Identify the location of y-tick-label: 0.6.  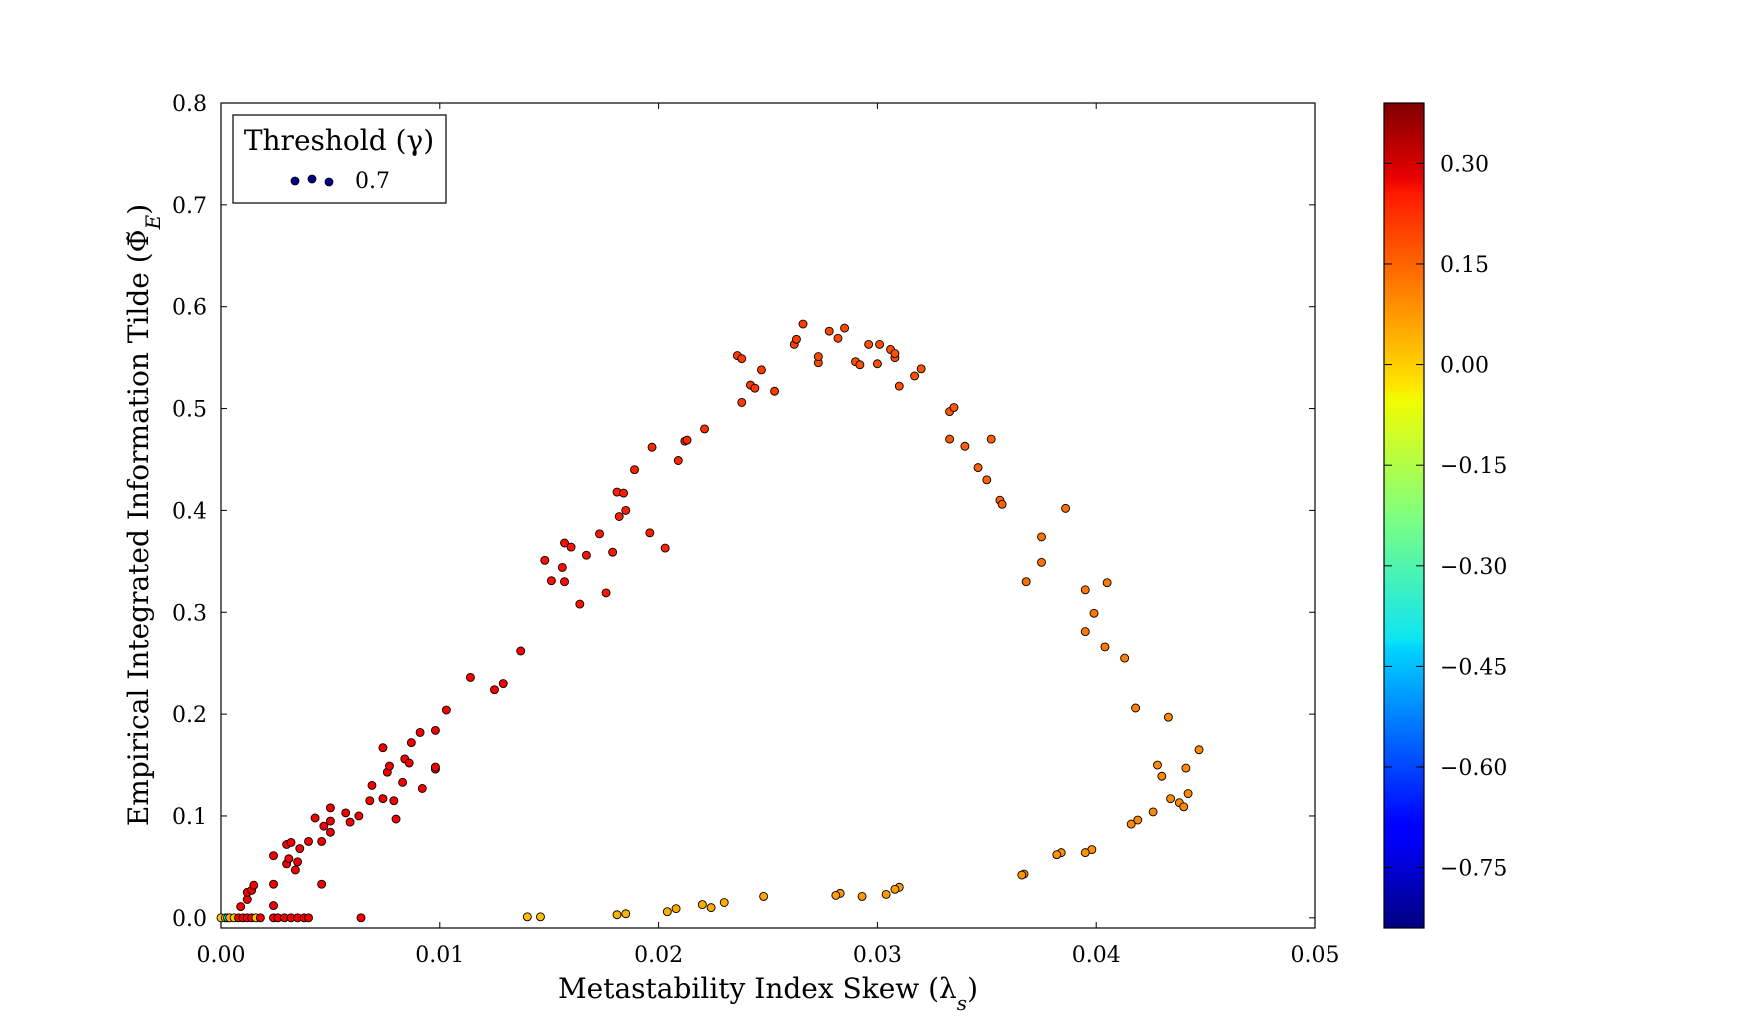
(189, 308).